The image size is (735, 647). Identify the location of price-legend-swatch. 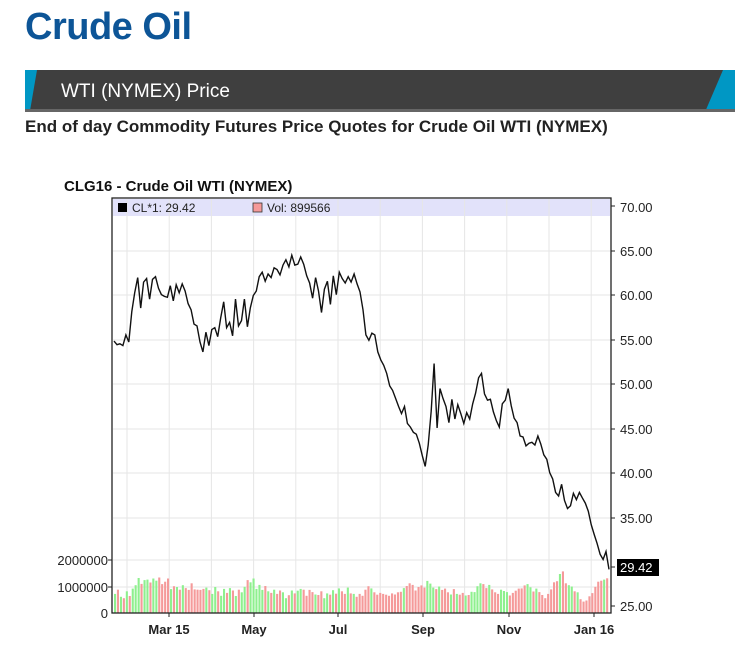
(122, 207).